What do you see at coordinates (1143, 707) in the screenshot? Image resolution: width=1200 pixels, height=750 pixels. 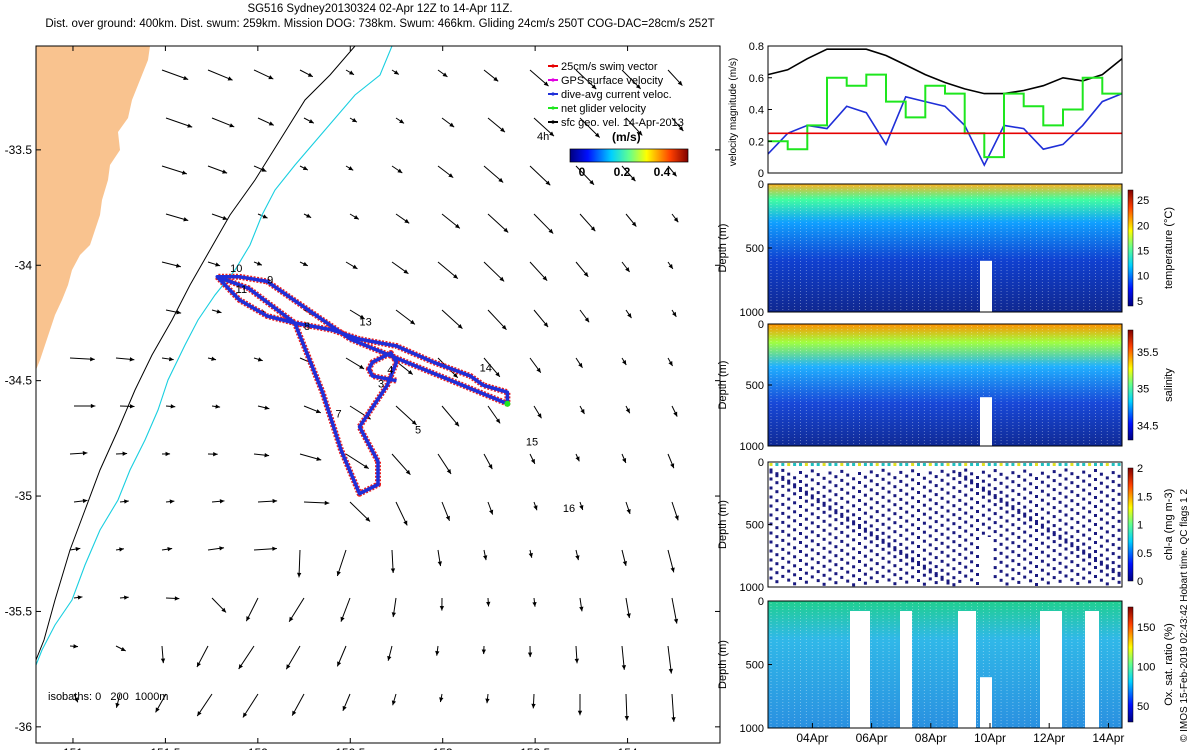 I see `colorbar-tick-label: 50` at bounding box center [1143, 707].